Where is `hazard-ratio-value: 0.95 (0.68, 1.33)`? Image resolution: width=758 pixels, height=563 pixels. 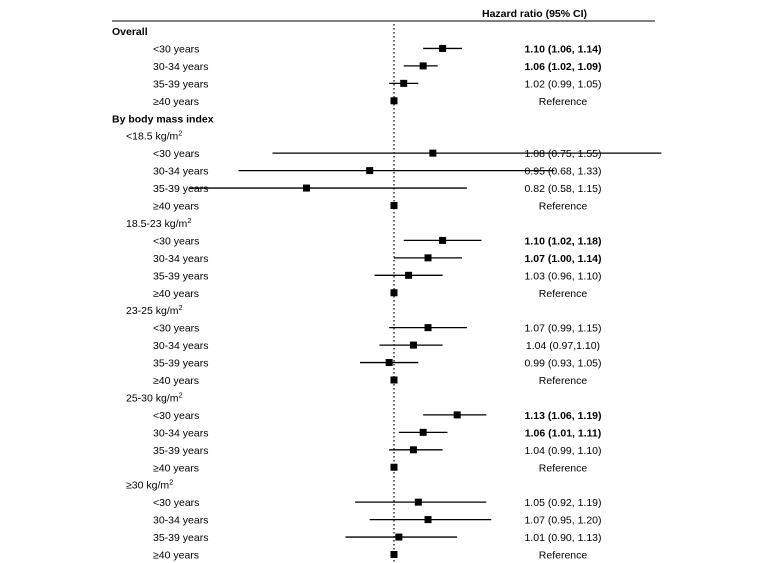
hazard-ratio-value: 0.95 (0.68, 1.33) is located at coordinates (562, 172).